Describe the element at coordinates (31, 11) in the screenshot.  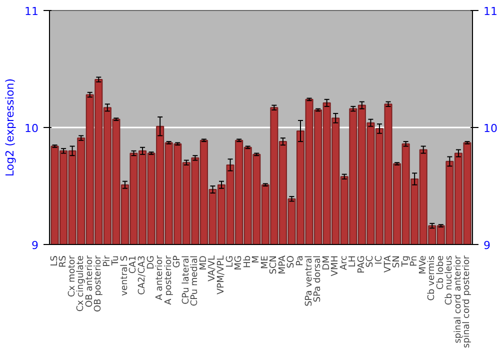
I see `y-tick-label: 11` at that location.